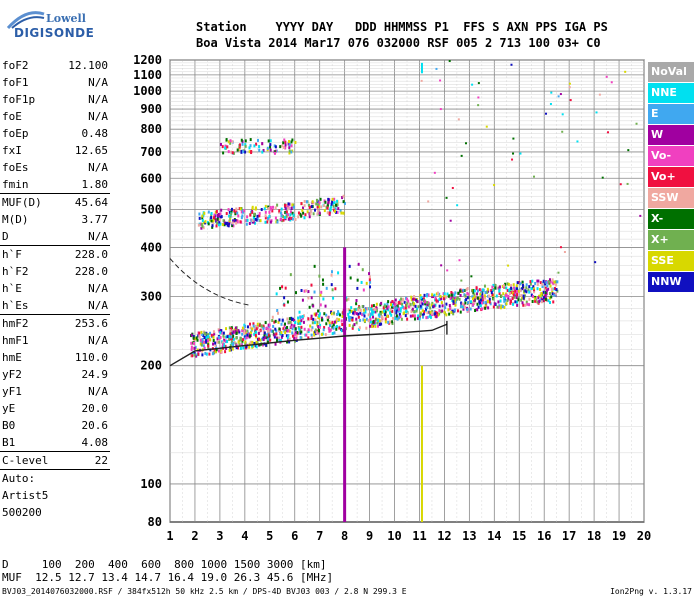 The image size is (700, 600). Describe the element at coordinates (12, 150) in the screenshot. I see `param-label: fxI` at that location.